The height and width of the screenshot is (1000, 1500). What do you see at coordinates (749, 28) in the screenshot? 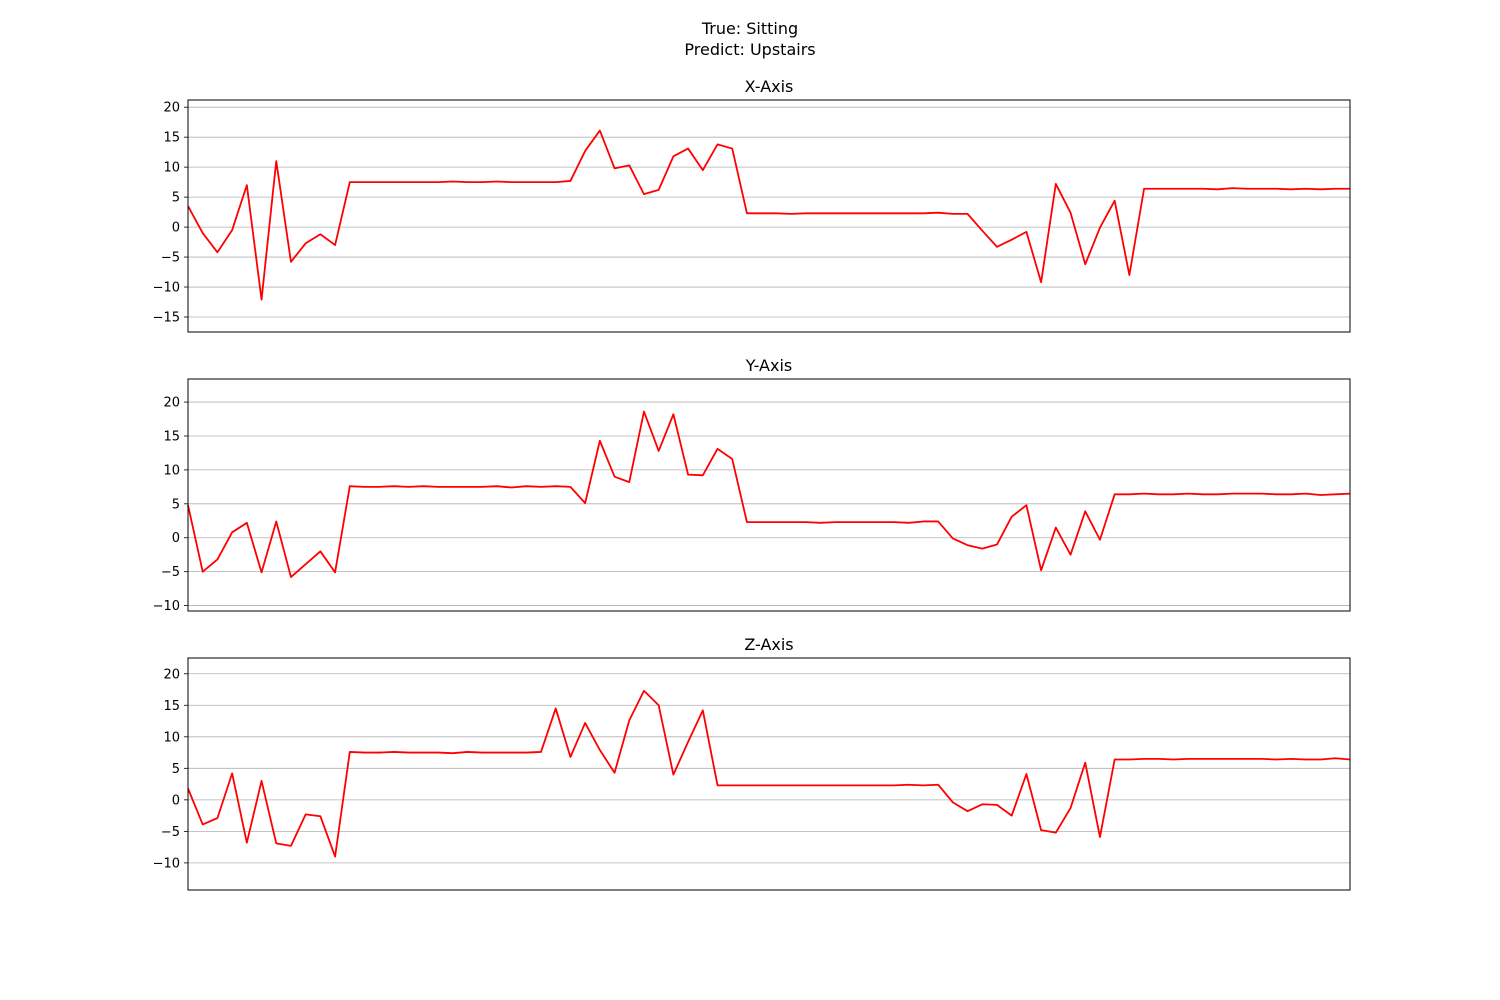
I see `suptitle-true-label: True: Sitting` at bounding box center [749, 28].